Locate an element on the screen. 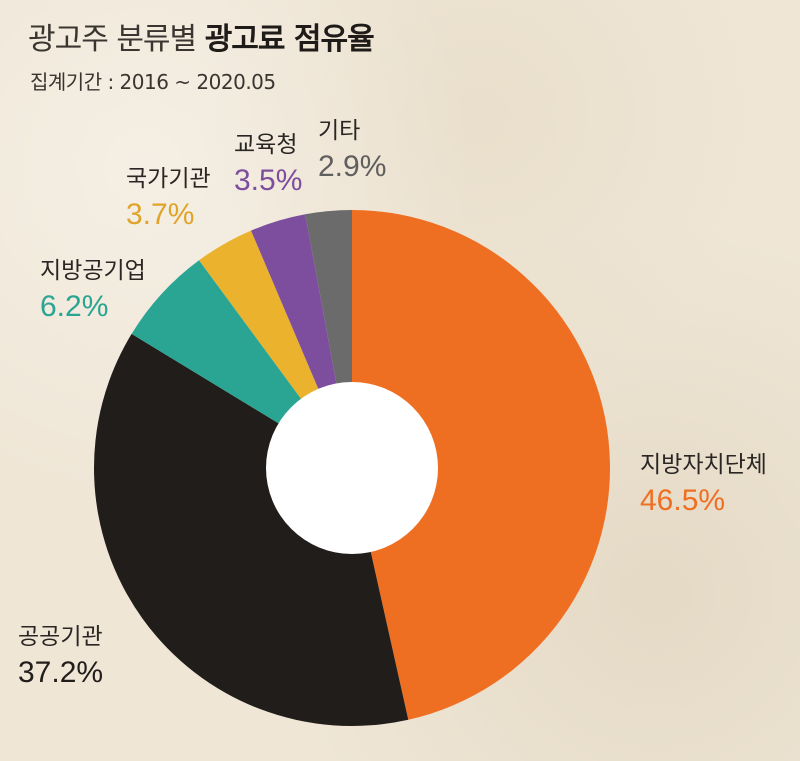 The height and width of the screenshot is (761, 800). slice-label-5: 교육청 is located at coordinates (265, 145).